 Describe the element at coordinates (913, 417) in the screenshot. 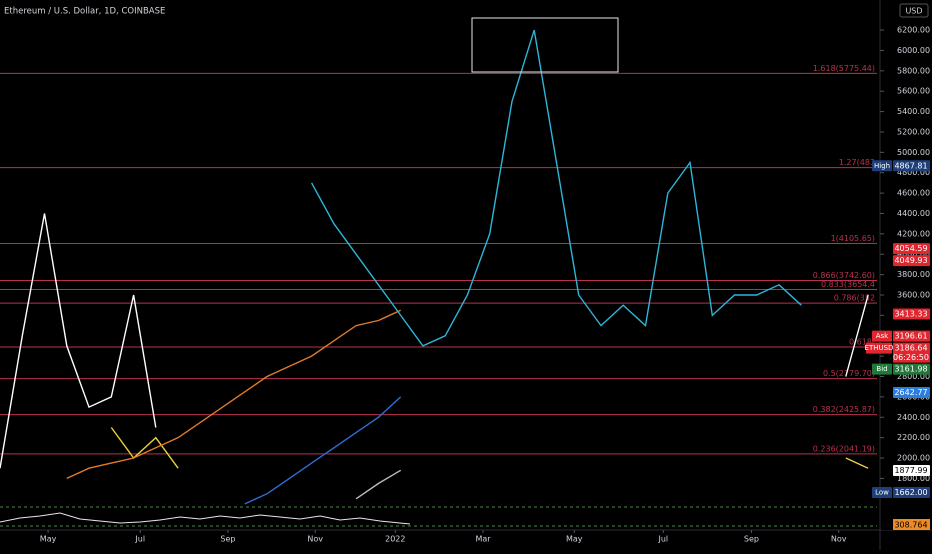

I see `y-tick-label: 2400.00` at that location.